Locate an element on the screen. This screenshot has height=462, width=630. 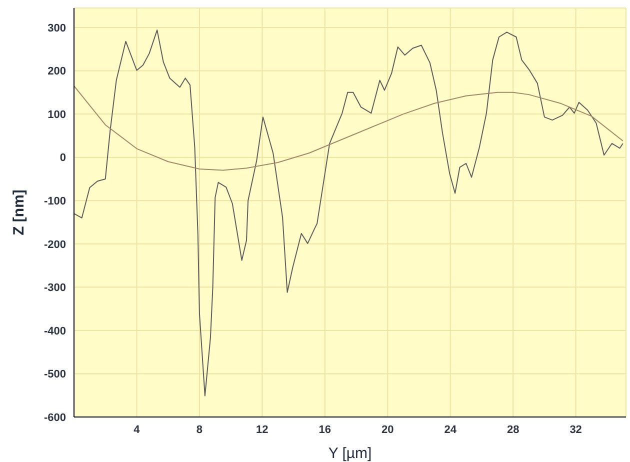
y-tick-label: -500 is located at coordinates (55, 374).